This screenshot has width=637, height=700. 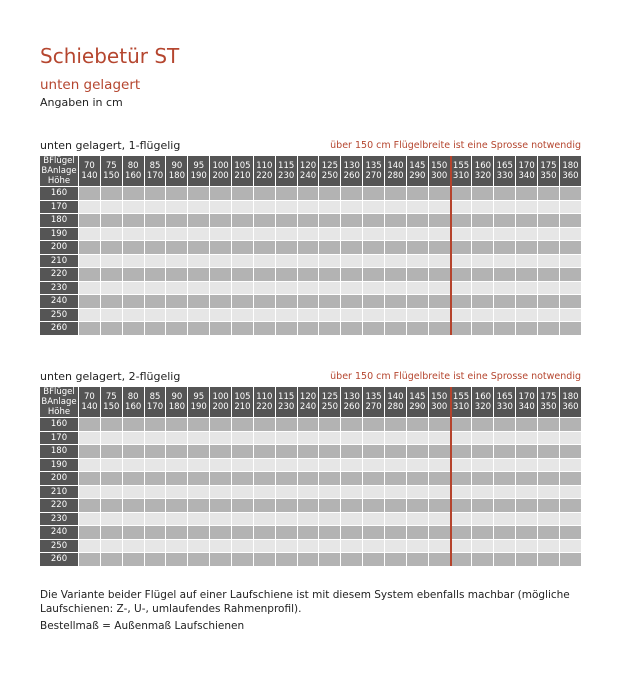 I want to click on height-label: 230, so click(x=59, y=518).